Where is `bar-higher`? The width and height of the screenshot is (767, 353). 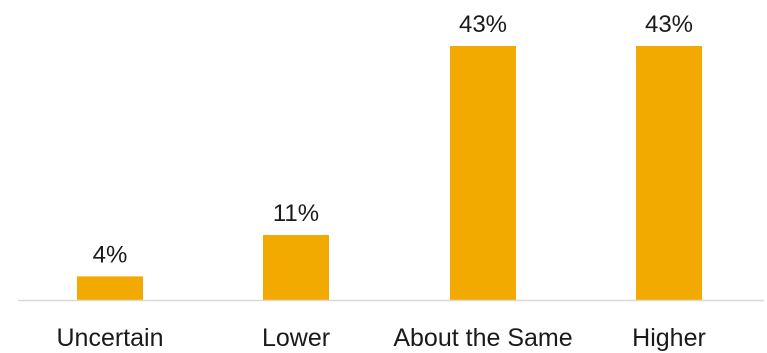
bar-higher is located at coordinates (669, 173).